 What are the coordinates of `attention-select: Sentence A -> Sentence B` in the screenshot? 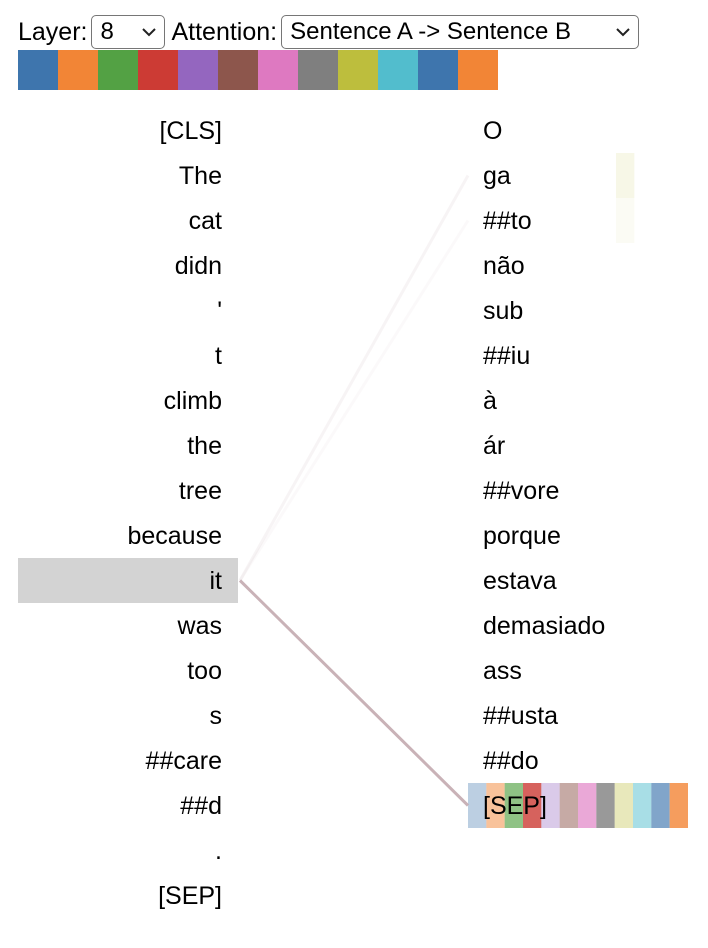 It's located at (460, 32).